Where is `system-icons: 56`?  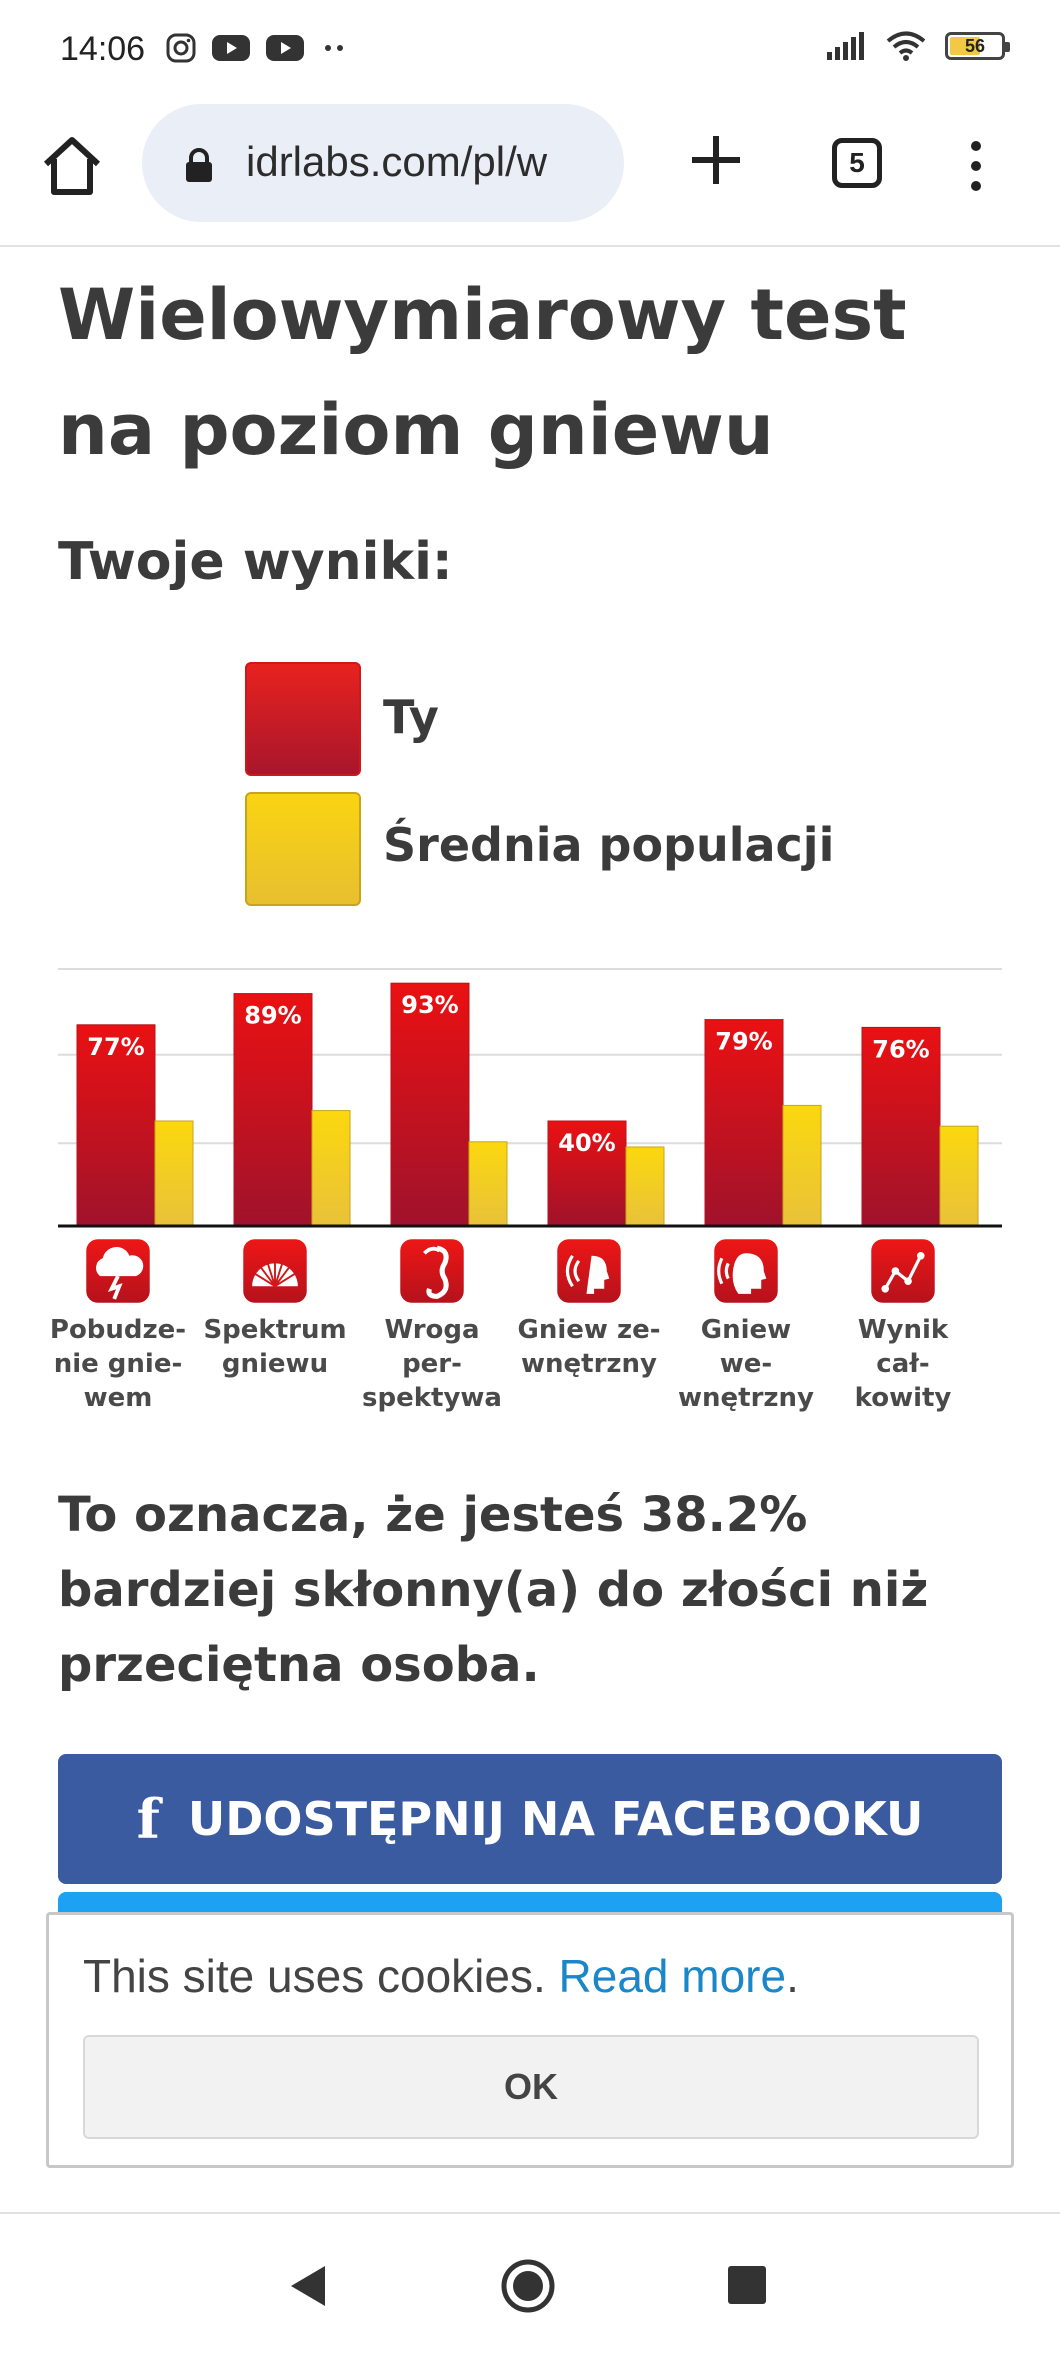
system-icons: 56 is located at coordinates (917, 46).